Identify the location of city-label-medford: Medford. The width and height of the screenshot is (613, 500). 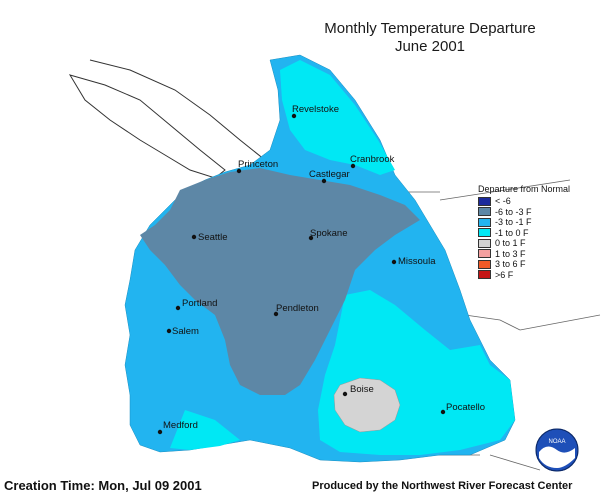
(180, 425).